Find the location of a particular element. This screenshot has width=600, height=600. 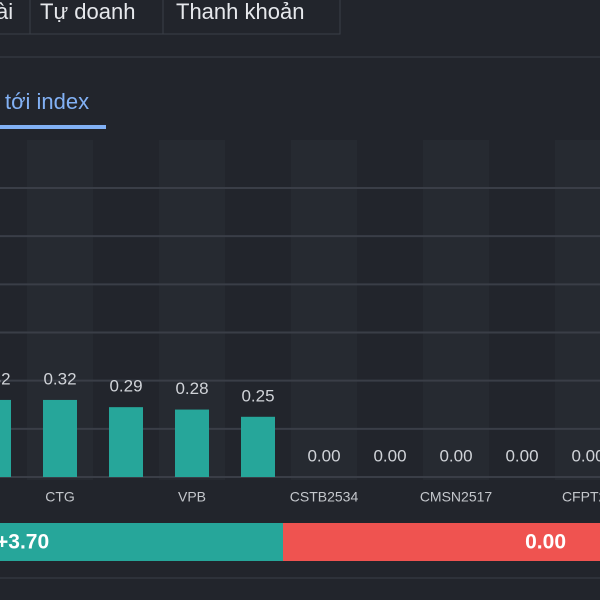

tab is located at coordinates (251, 17).